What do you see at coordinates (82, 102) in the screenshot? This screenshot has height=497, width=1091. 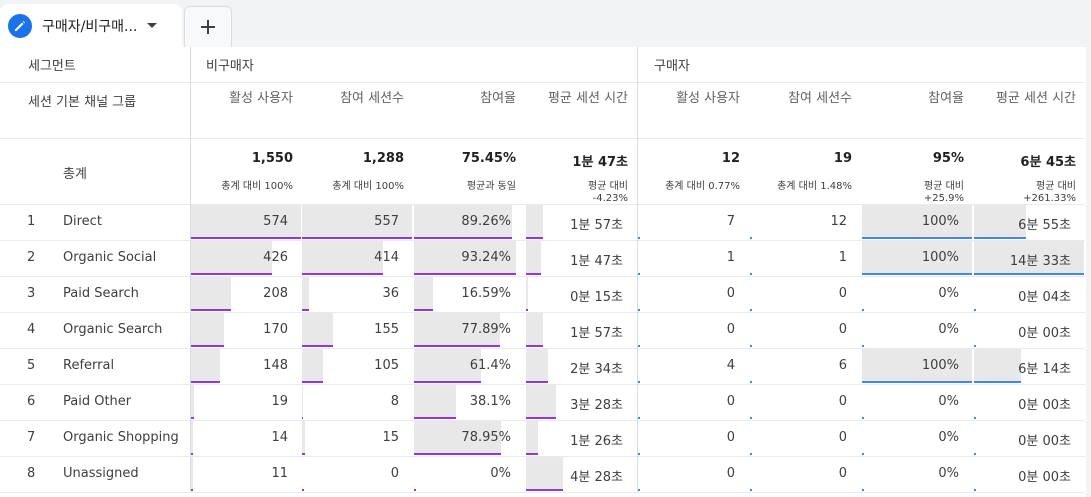 I see `dimension-header: 세션 기본 채널 그룹` at bounding box center [82, 102].